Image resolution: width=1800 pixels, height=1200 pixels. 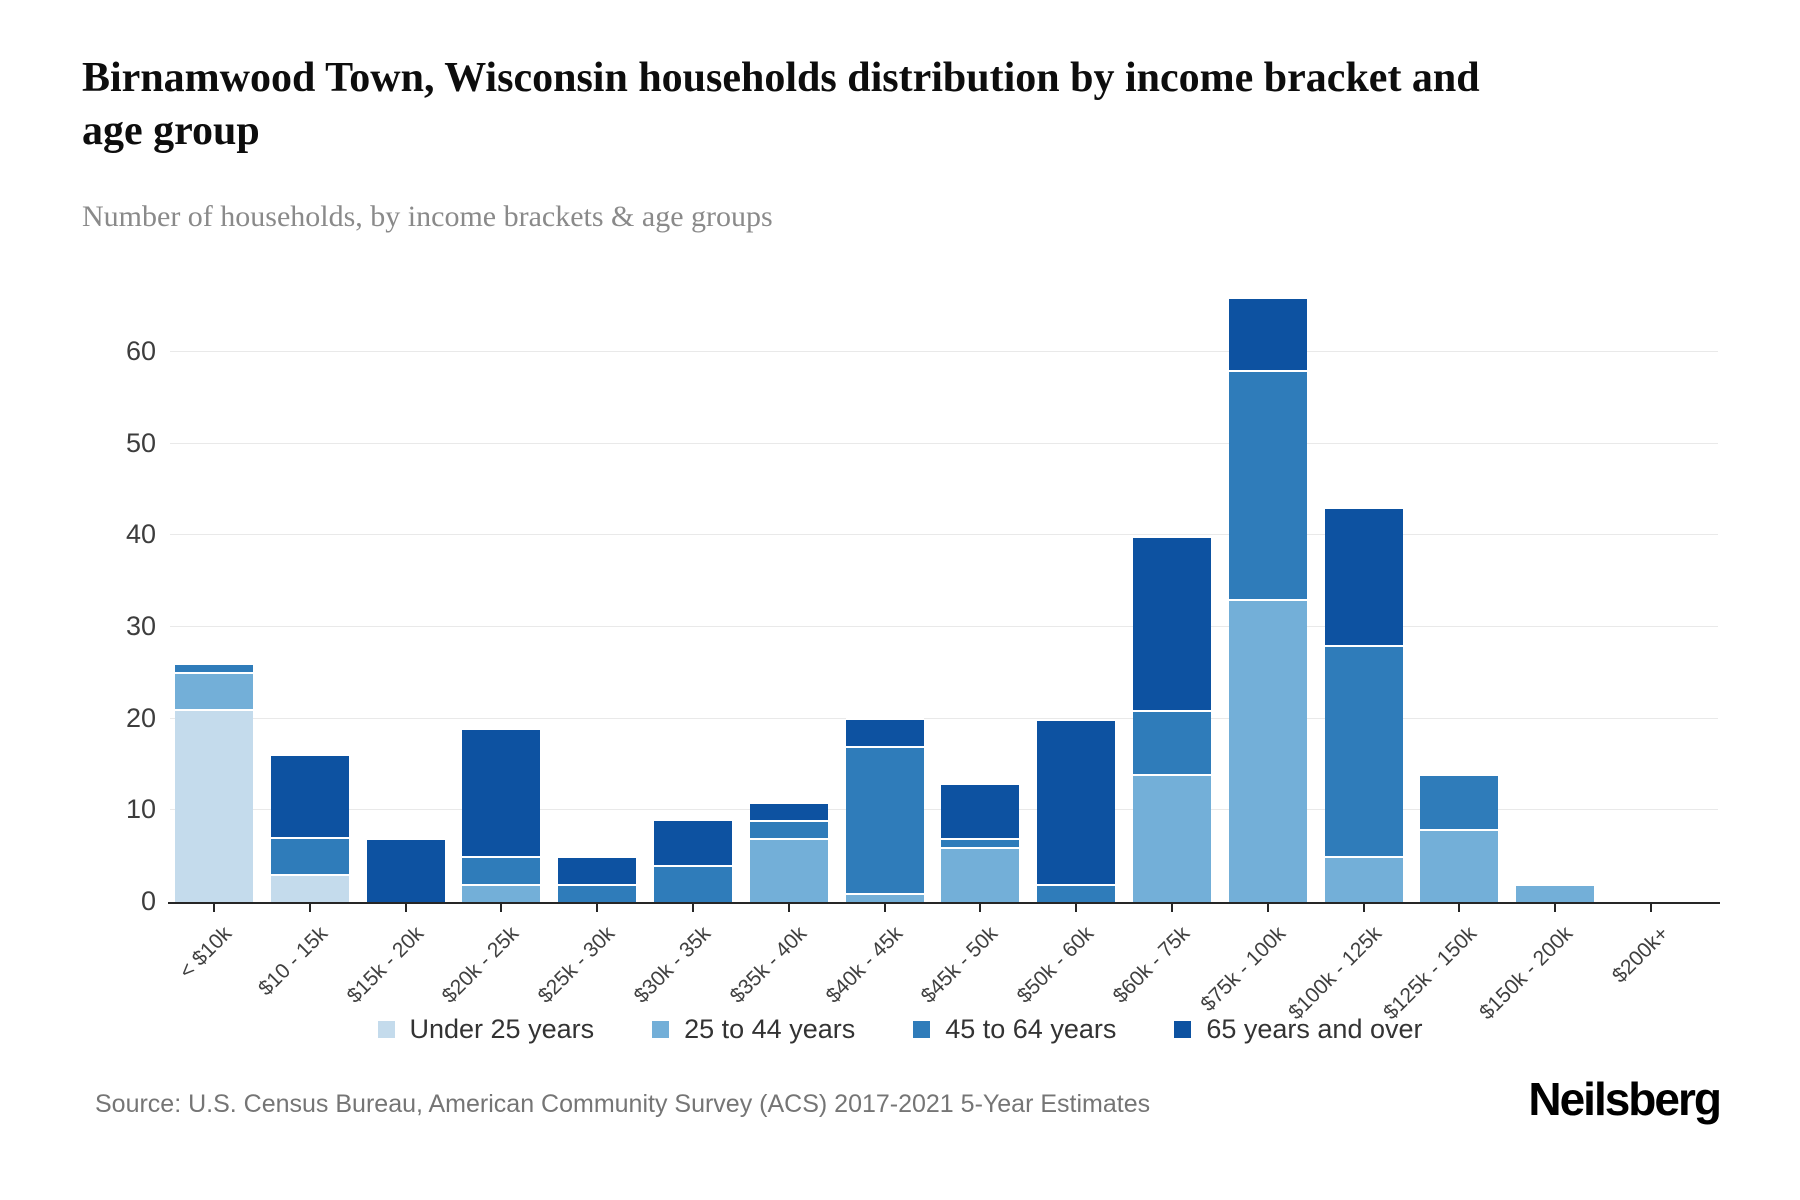 What do you see at coordinates (864, 965) in the screenshot?
I see `x-axis-label: $40k - 45k` at bounding box center [864, 965].